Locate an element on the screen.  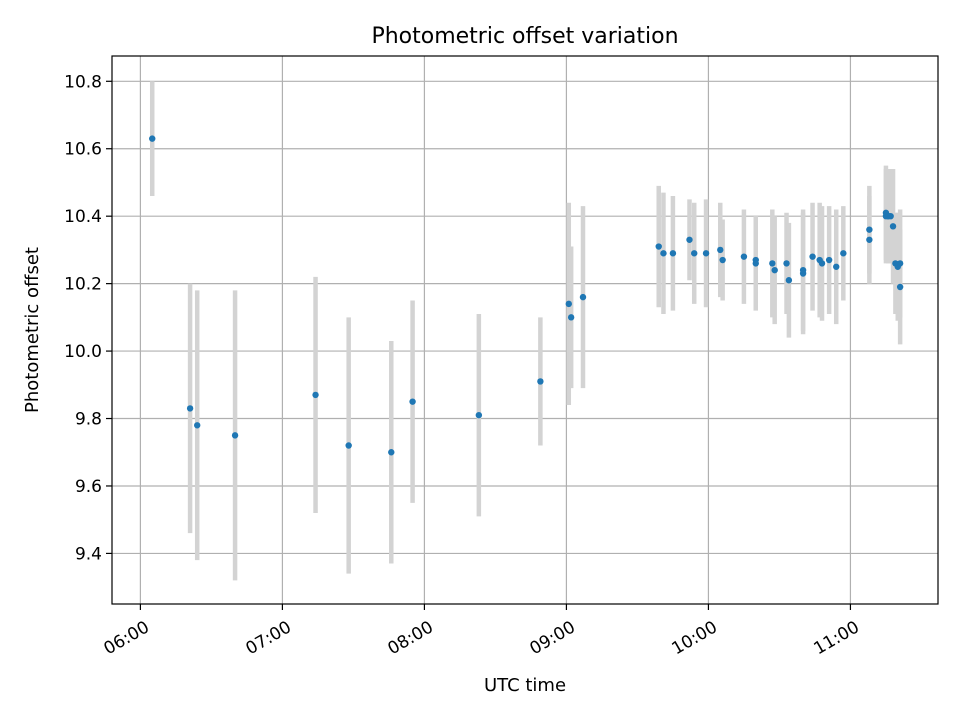
y-tick-label: 10.0 is located at coordinates (83, 352).